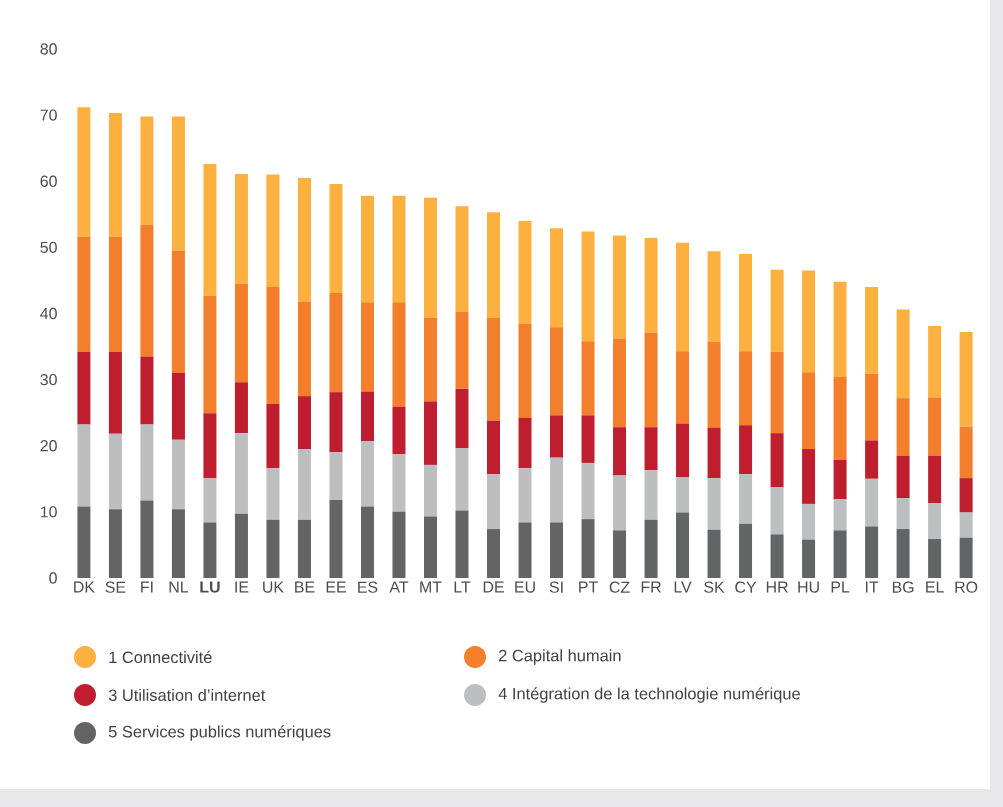  Describe the element at coordinates (273, 587) in the screenshot. I see `x-tick-label: UK` at that location.